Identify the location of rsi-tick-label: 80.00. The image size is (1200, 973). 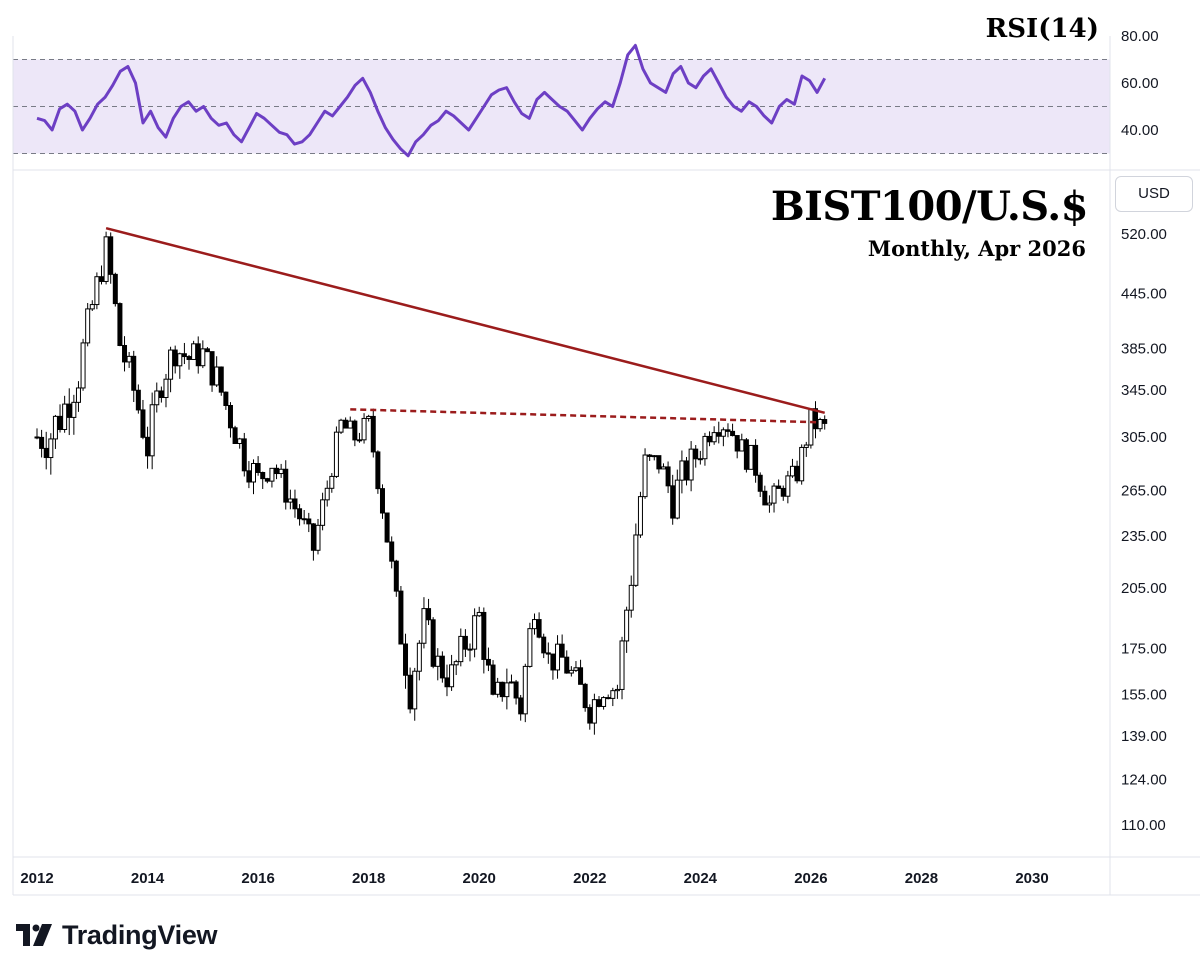
(1140, 36).